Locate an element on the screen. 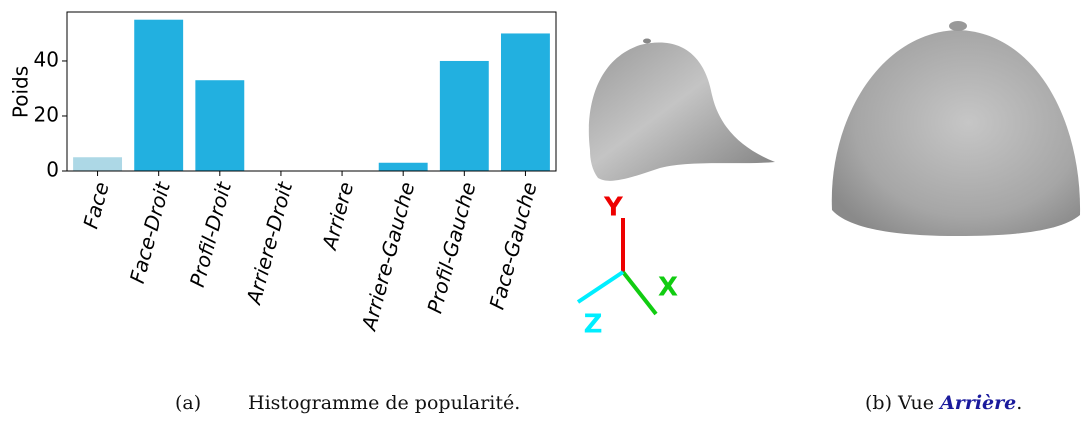  y-tick-label: 20 is located at coordinates (46, 114).